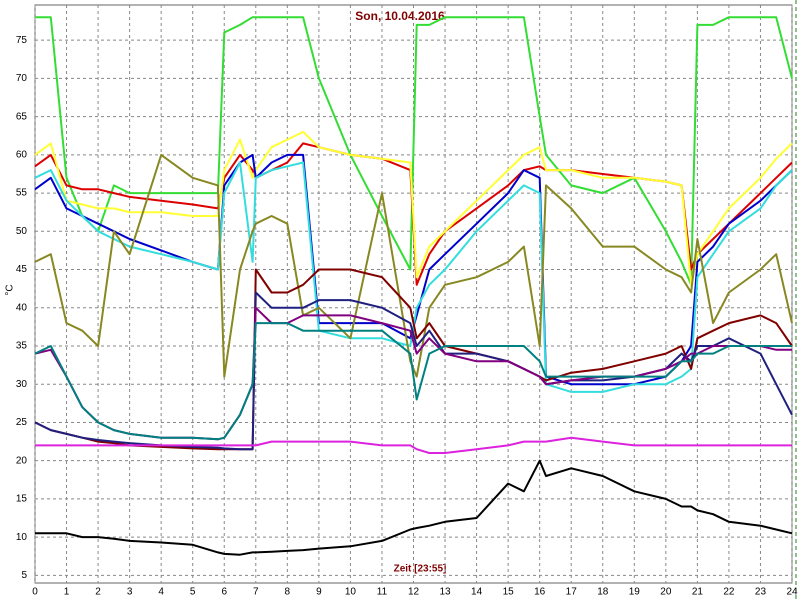 This screenshot has width=800, height=600. What do you see at coordinates (224, 592) in the screenshot?
I see `x-tick-label: 6` at bounding box center [224, 592].